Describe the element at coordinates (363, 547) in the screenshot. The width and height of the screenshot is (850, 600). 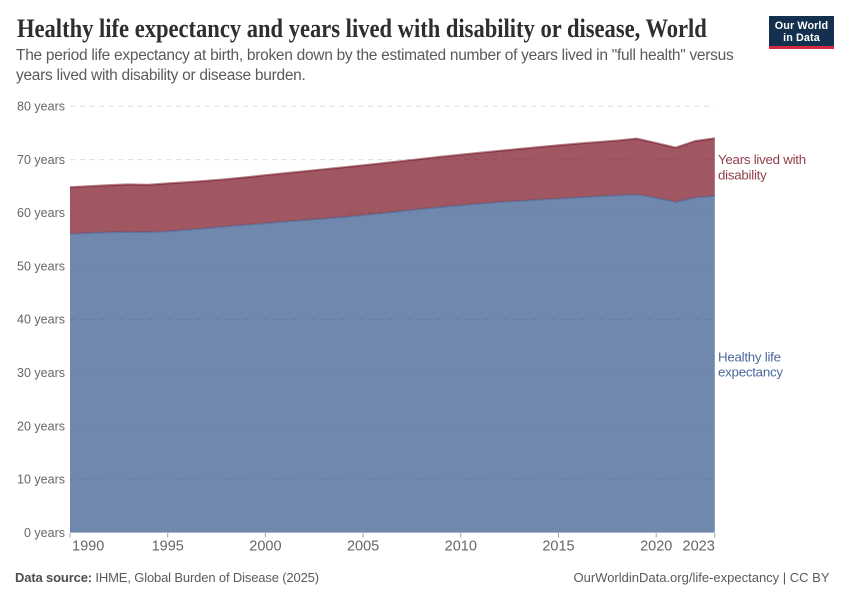
I see `svg-text: 2005` at that location.